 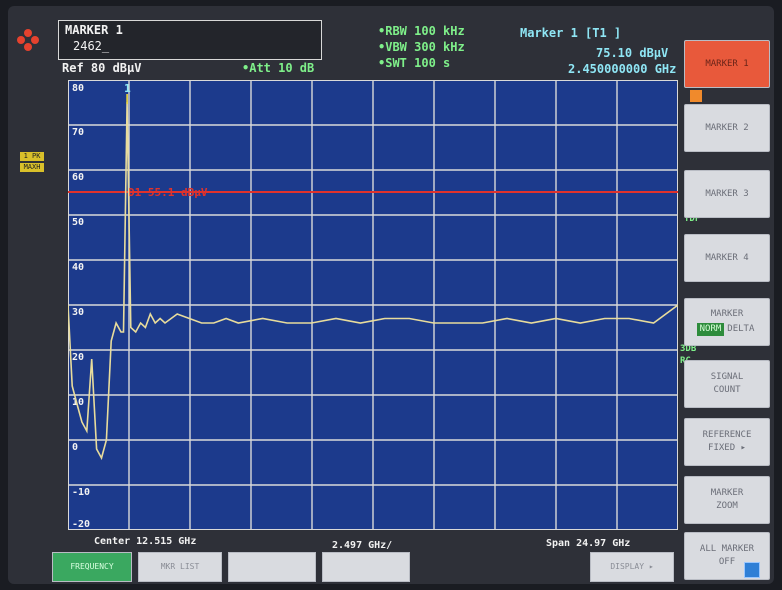 What do you see at coordinates (727, 258) in the screenshot?
I see `softkey-marker-4: MARKER 4` at bounding box center [727, 258].